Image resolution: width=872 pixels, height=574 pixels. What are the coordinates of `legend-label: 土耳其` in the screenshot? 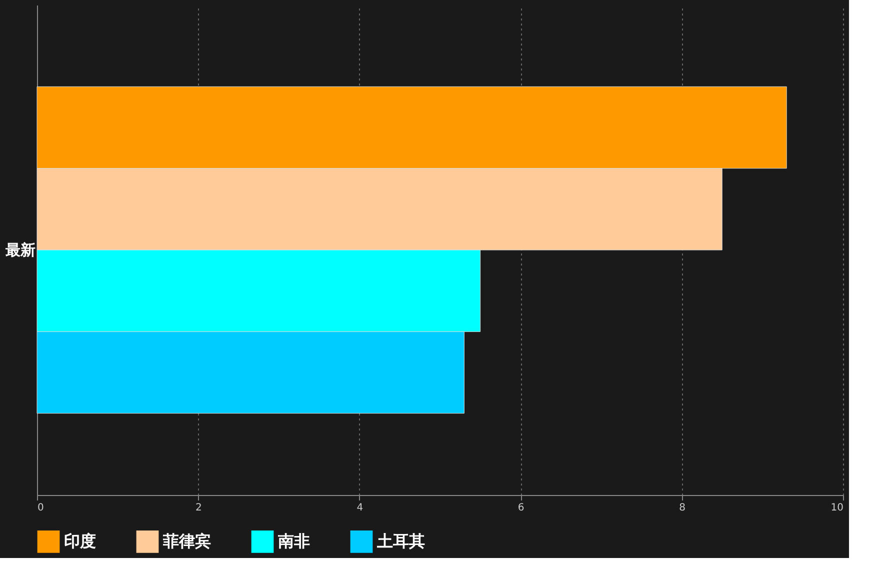 It's located at (400, 541).